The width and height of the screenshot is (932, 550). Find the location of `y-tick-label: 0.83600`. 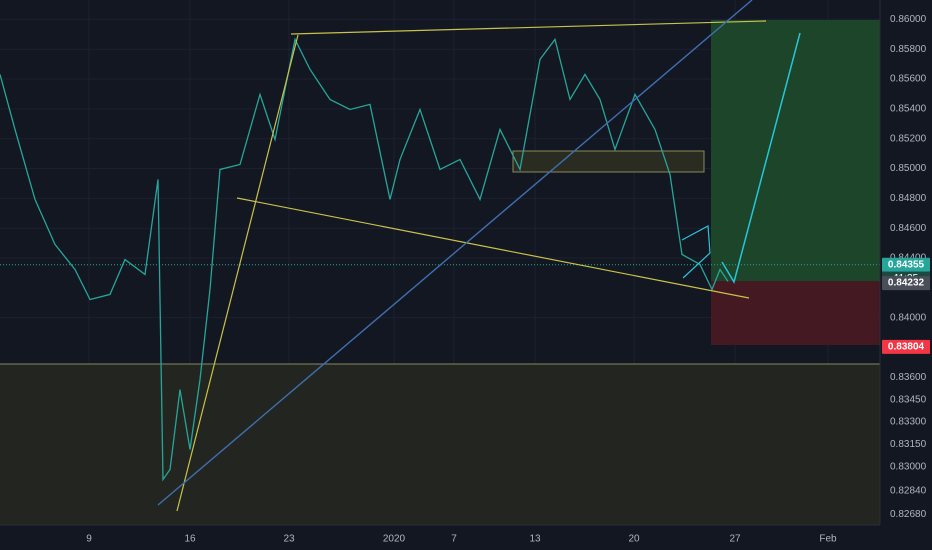

y-tick-label: 0.83600 is located at coordinates (908, 377).